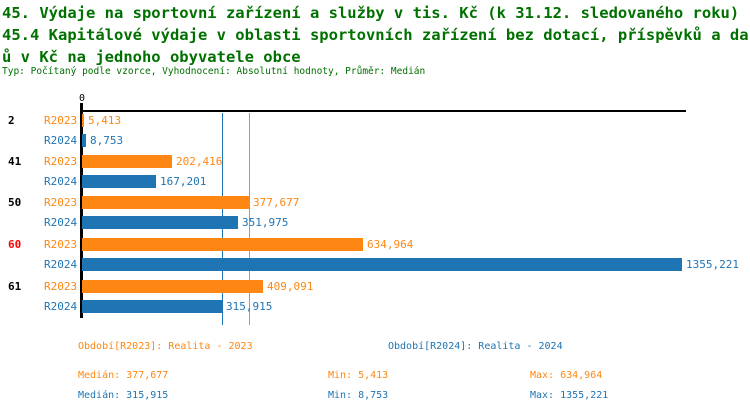  Describe the element at coordinates (119, 181) in the screenshot. I see `bar-r2024-cat41` at that location.